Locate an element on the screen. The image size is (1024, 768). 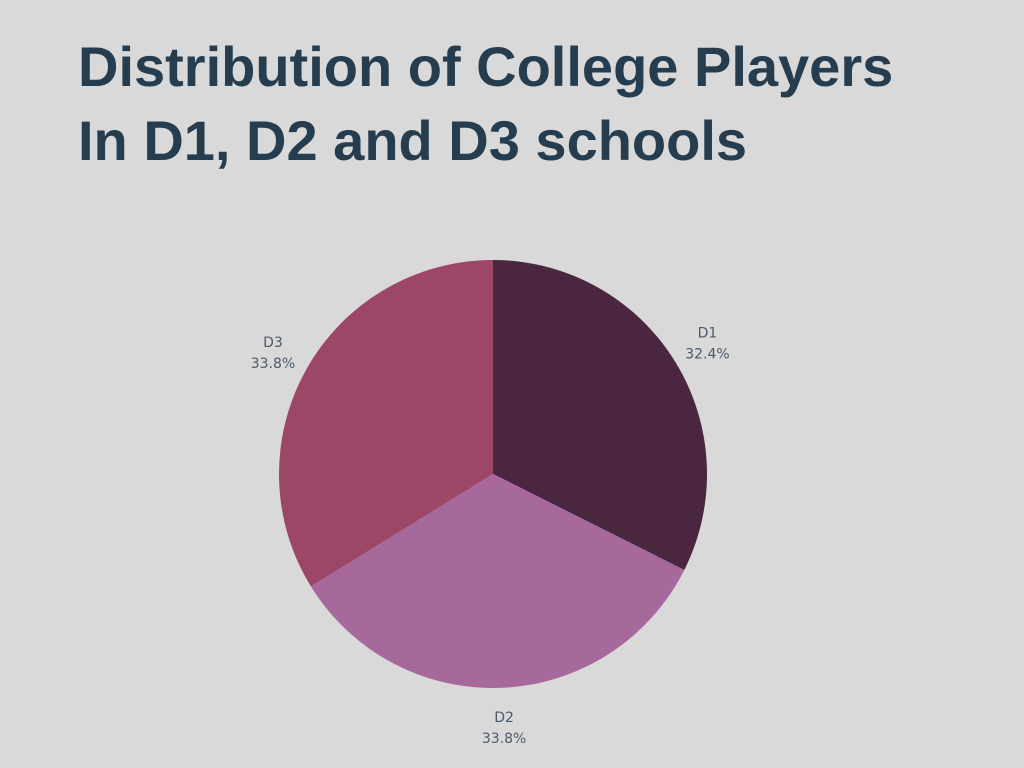
pie-label-d2: D2 33.8% is located at coordinates (504, 728).